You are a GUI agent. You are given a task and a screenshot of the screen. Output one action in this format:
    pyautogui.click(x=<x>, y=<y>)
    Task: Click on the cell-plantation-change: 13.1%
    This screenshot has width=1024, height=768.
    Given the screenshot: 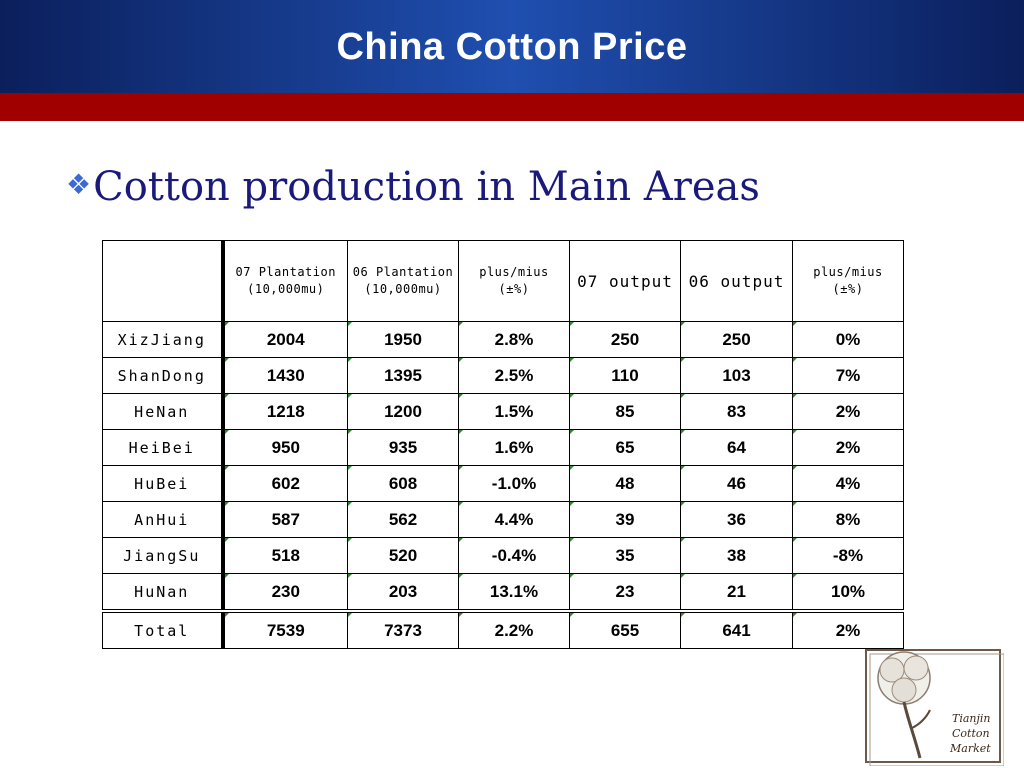 What is the action you would take?
    pyautogui.click(x=514, y=592)
    